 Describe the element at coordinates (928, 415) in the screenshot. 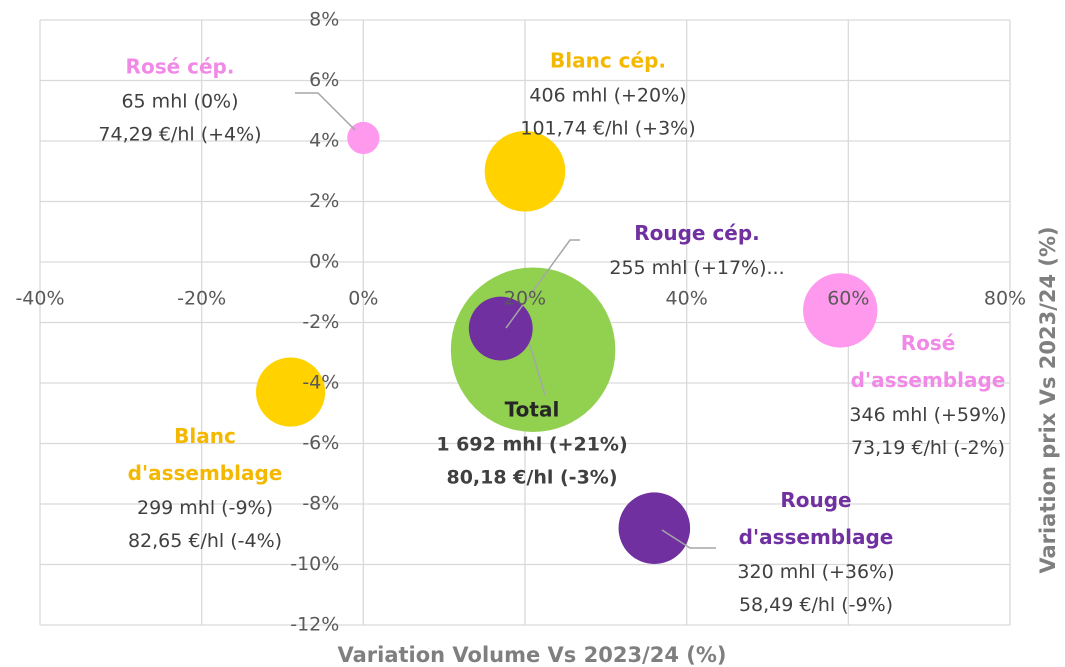

I see `value-label: 346 mhl (+59%)` at that location.